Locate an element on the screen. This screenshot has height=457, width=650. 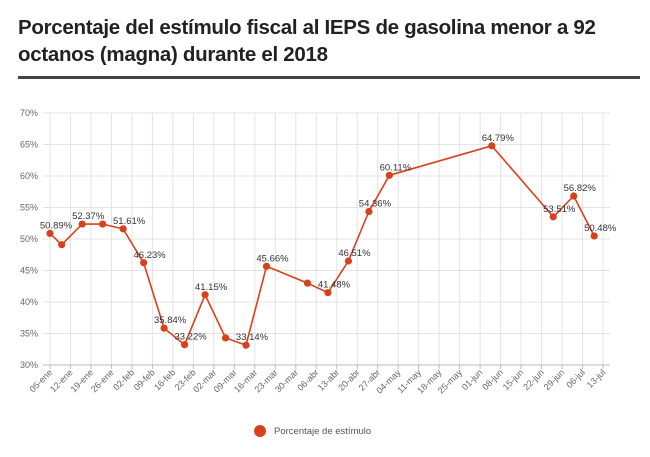
legend-label: Porcentaje de estímulo is located at coordinates (323, 431).